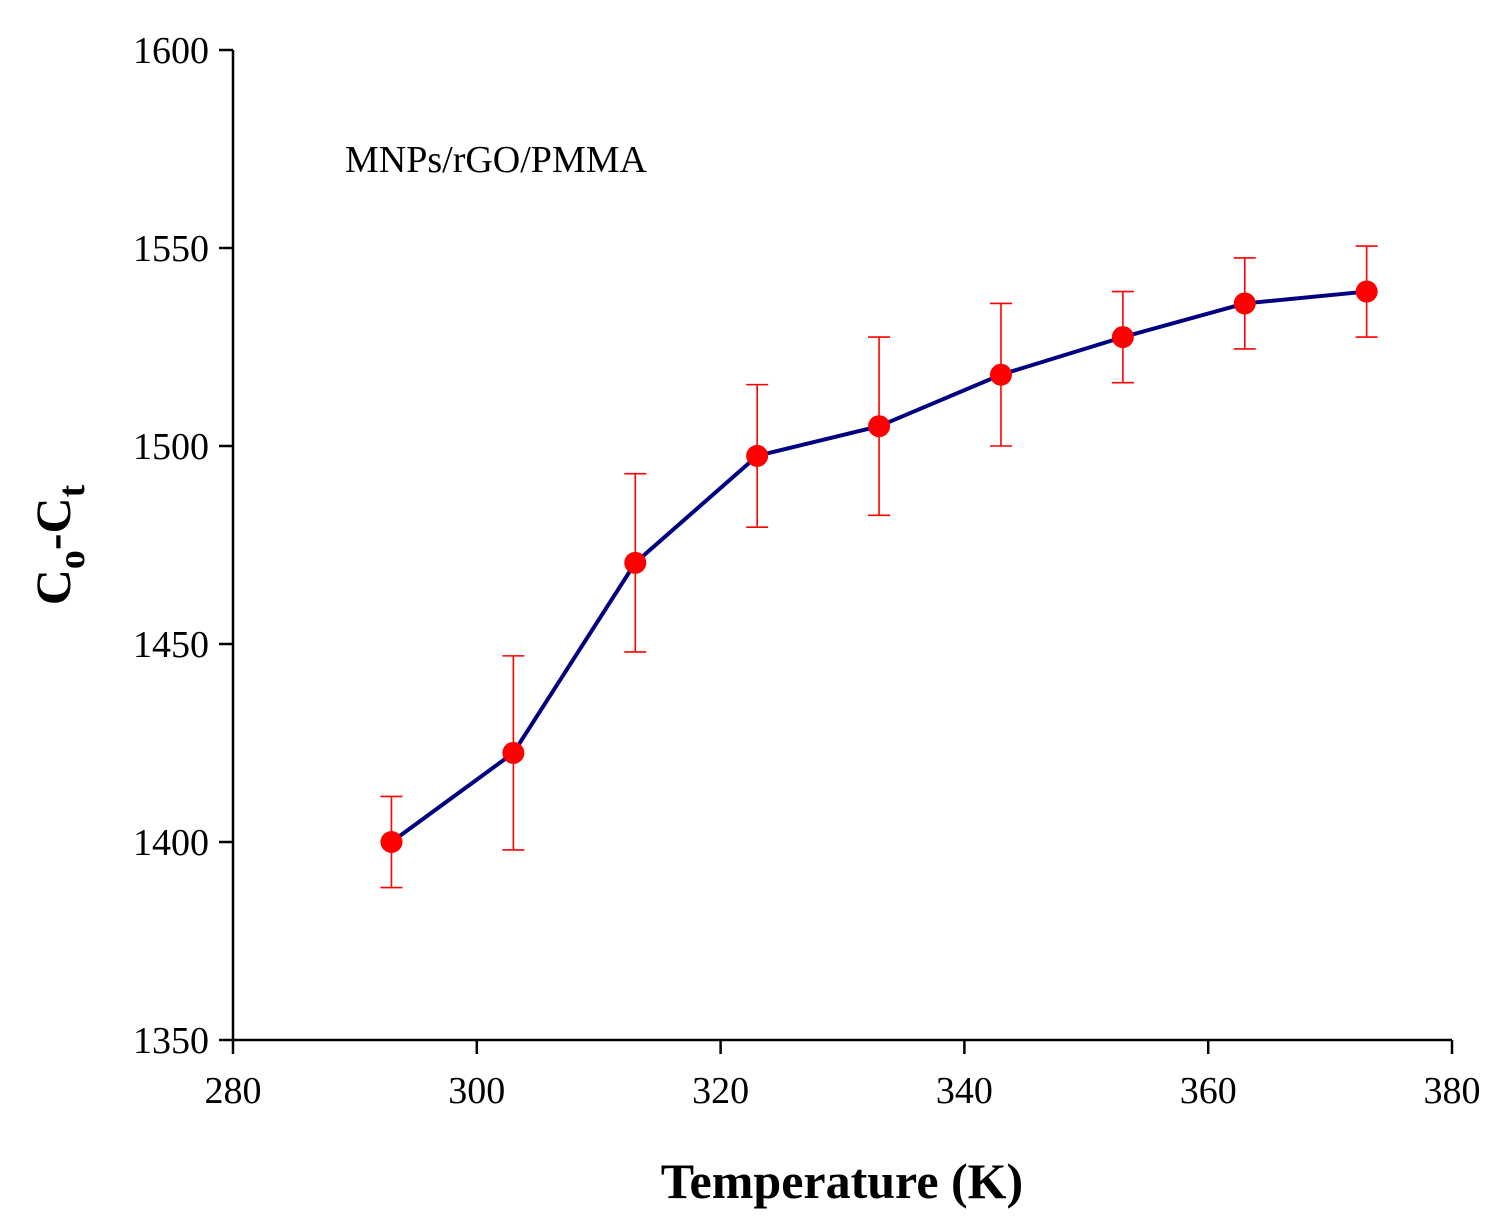 The width and height of the screenshot is (1500, 1228). I want to click on y-tick-label: 1400, so click(171, 843).